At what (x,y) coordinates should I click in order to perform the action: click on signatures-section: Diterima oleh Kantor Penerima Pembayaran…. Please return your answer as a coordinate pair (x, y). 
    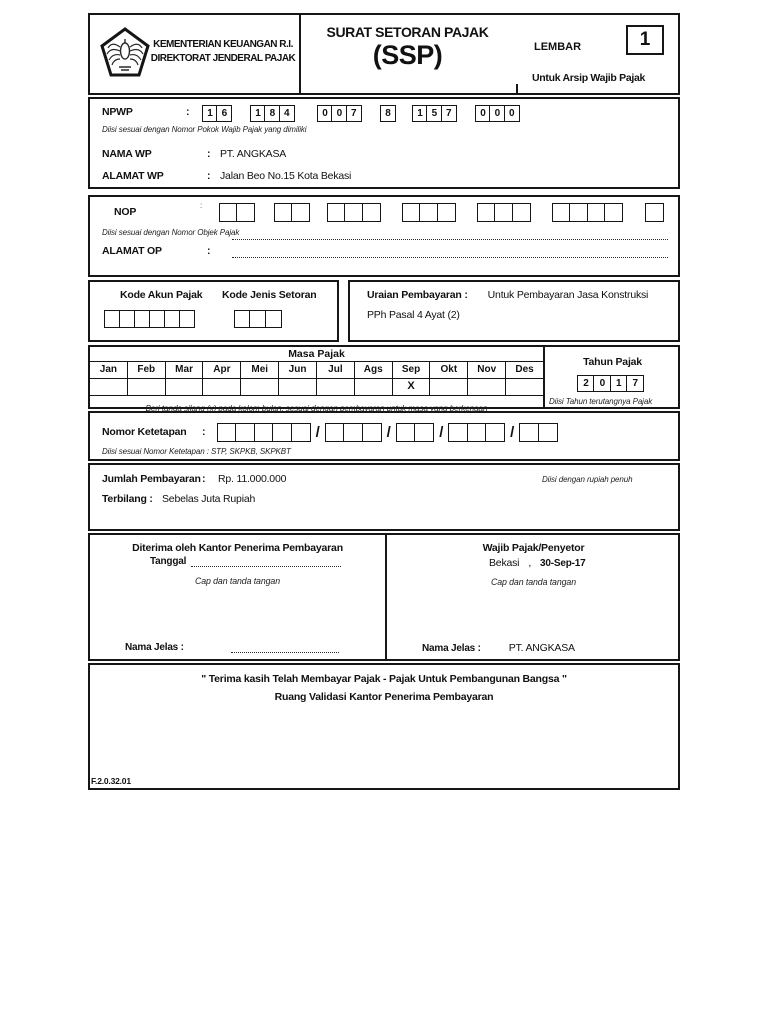
    Looking at the image, I should click on (384, 597).